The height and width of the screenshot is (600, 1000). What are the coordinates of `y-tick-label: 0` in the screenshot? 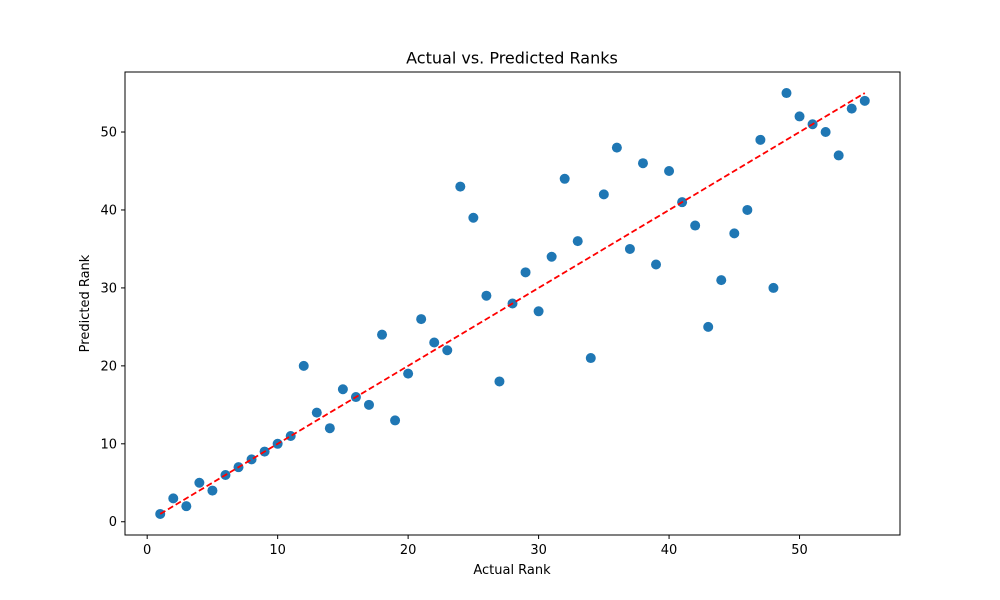 It's located at (113, 522).